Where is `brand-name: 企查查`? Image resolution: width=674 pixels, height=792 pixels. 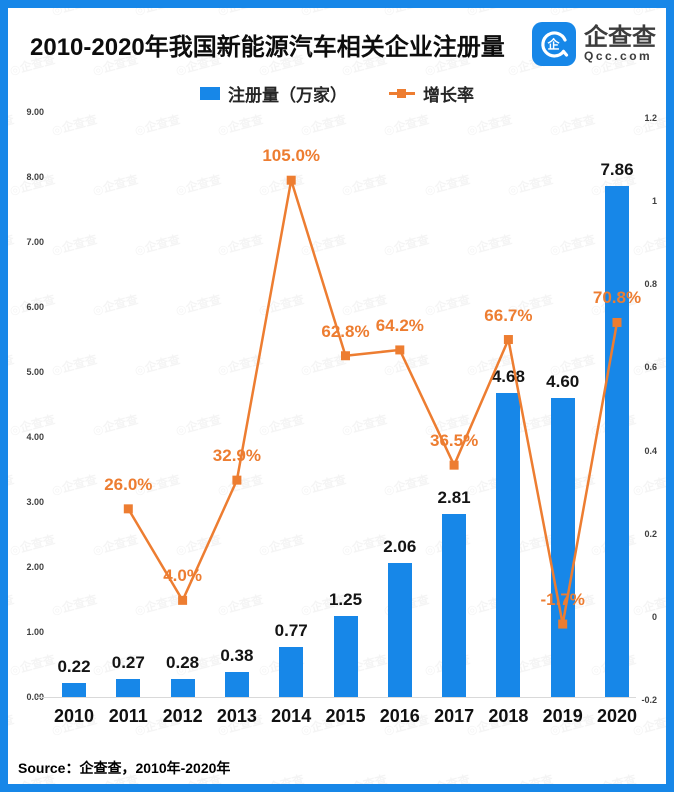
brand-name: 企查查 is located at coordinates (620, 38).